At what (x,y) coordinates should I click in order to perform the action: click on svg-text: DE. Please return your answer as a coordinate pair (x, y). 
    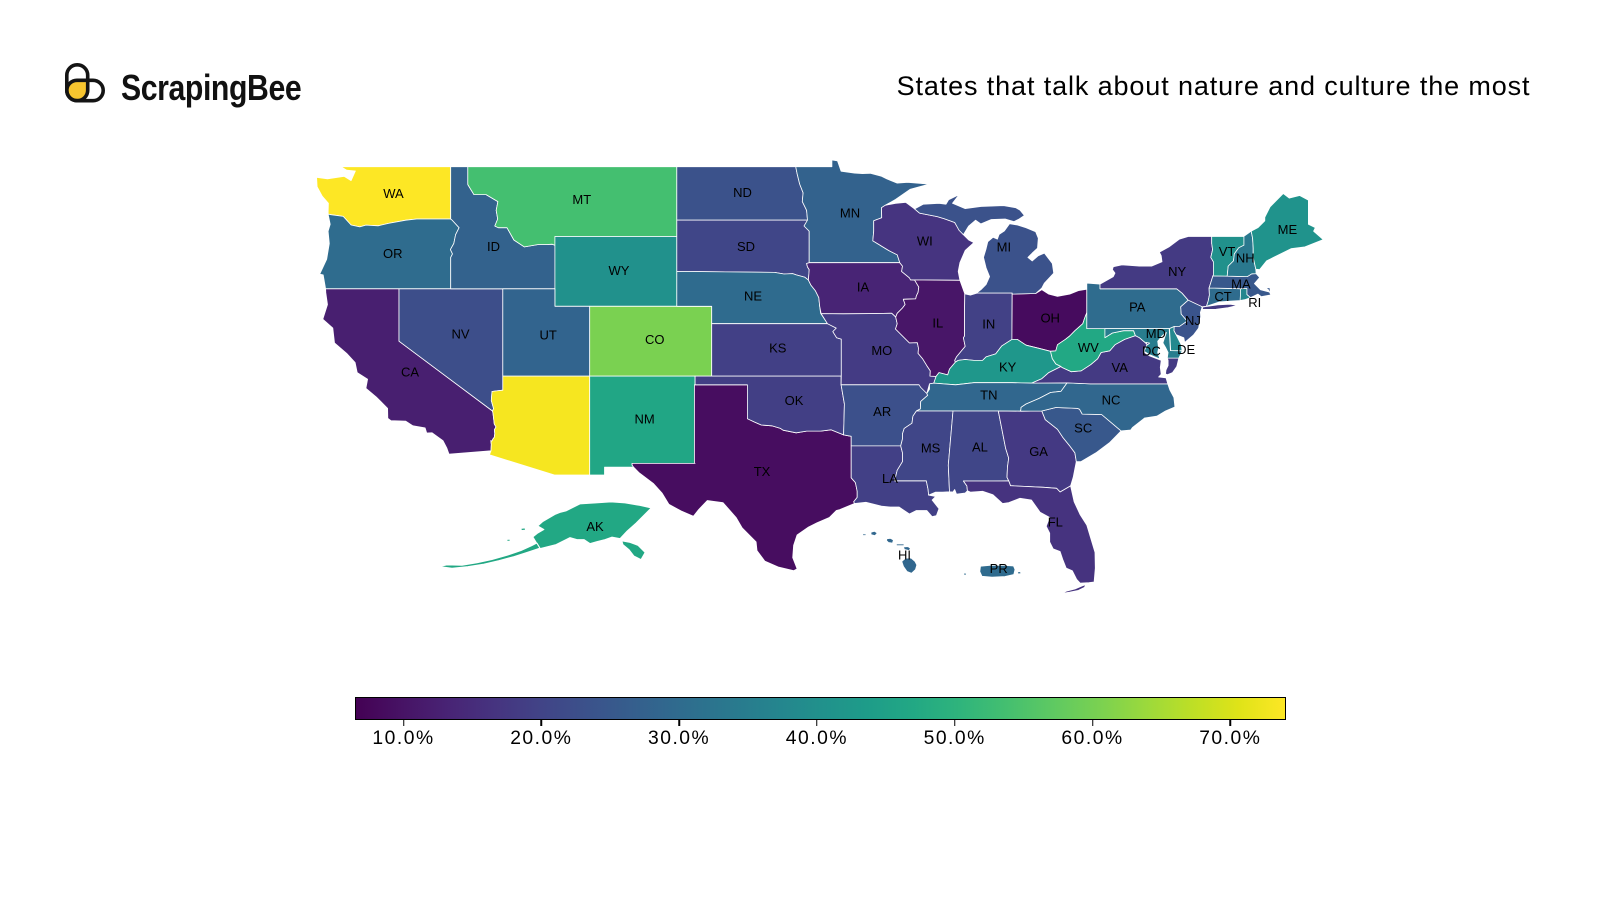
    Looking at the image, I should click on (1186, 349).